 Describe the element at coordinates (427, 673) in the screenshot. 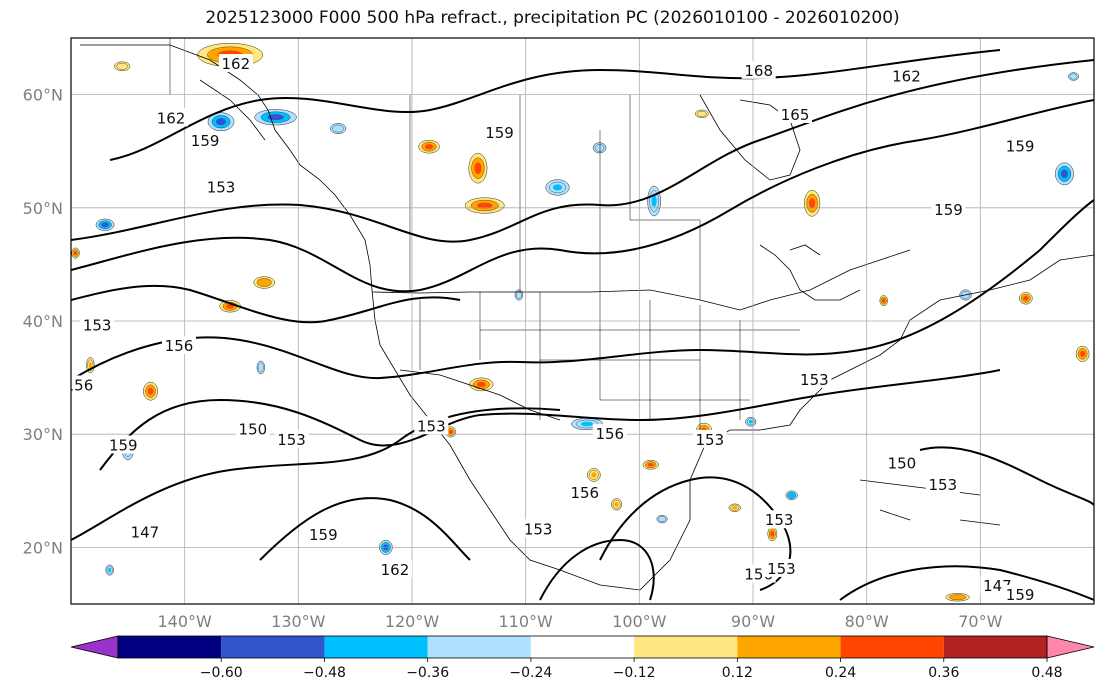

I see `colorbar-tick-label: −0.36` at that location.